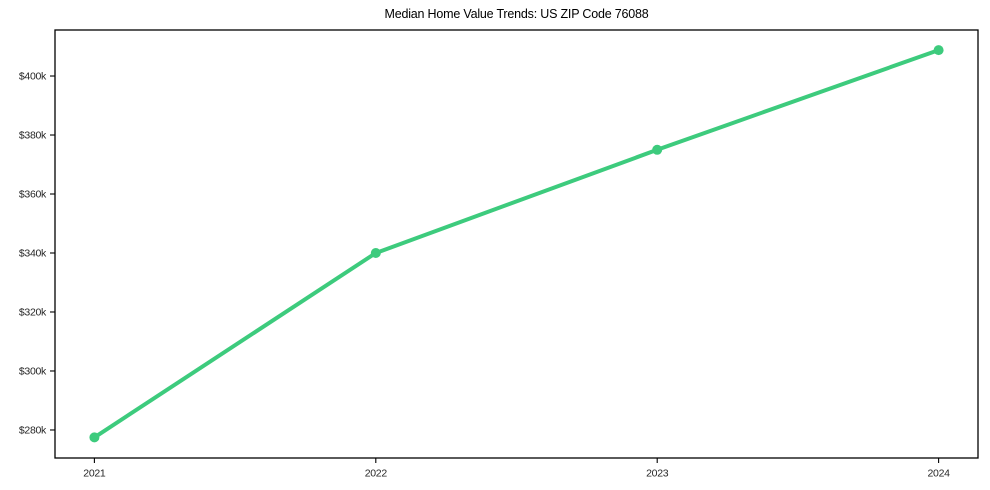 The image size is (990, 490). What do you see at coordinates (33, 431) in the screenshot?
I see `y-axis-tick-label: $280k` at bounding box center [33, 431].